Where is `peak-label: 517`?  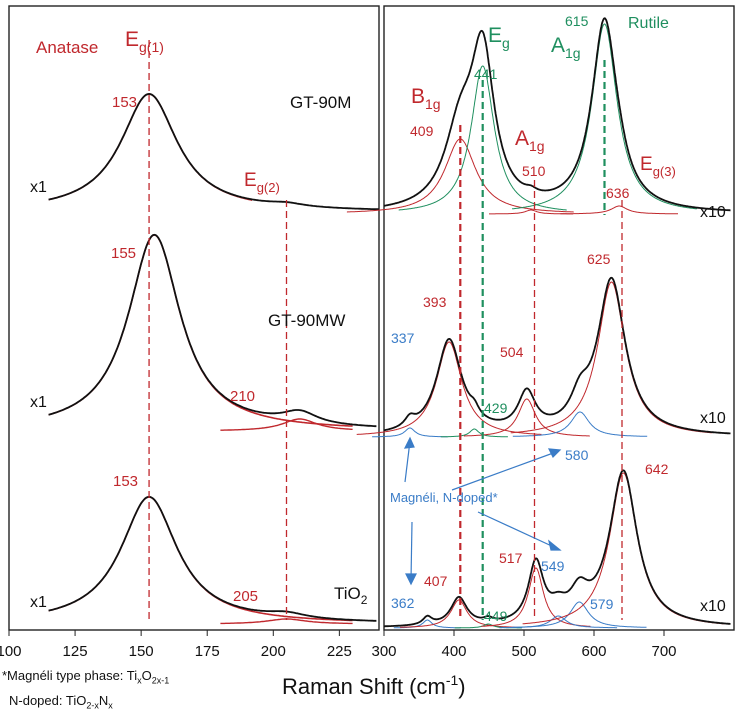 peak-label: 517 is located at coordinates (511, 558).